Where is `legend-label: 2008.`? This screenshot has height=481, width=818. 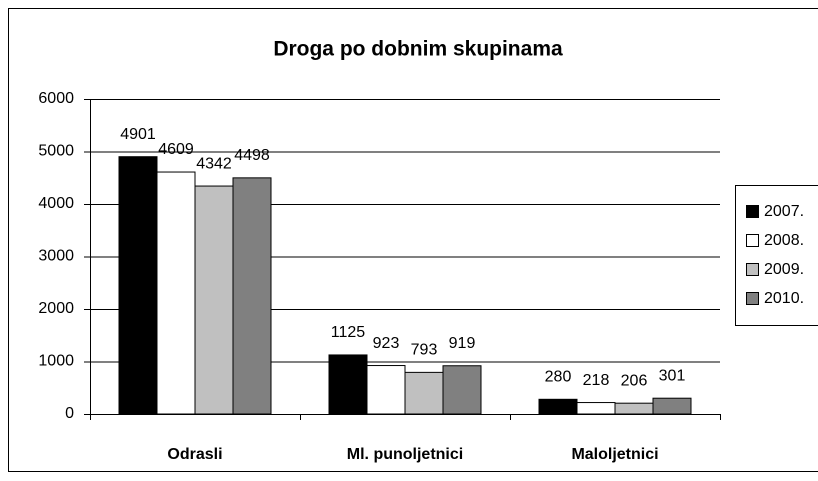
legend-label: 2008. is located at coordinates (784, 240).